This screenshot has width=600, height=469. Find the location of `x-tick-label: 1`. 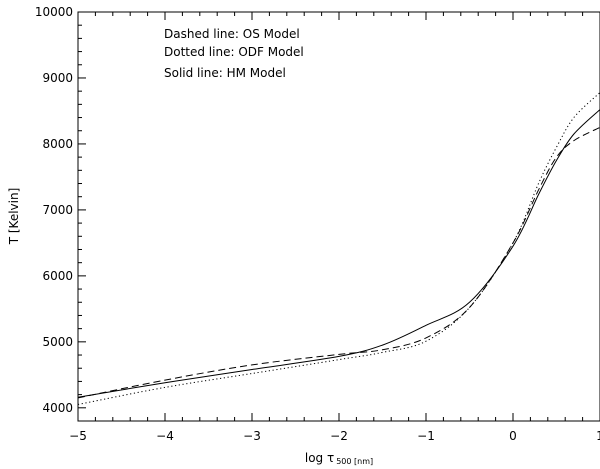

x-tick-label: 1 is located at coordinates (598, 436).